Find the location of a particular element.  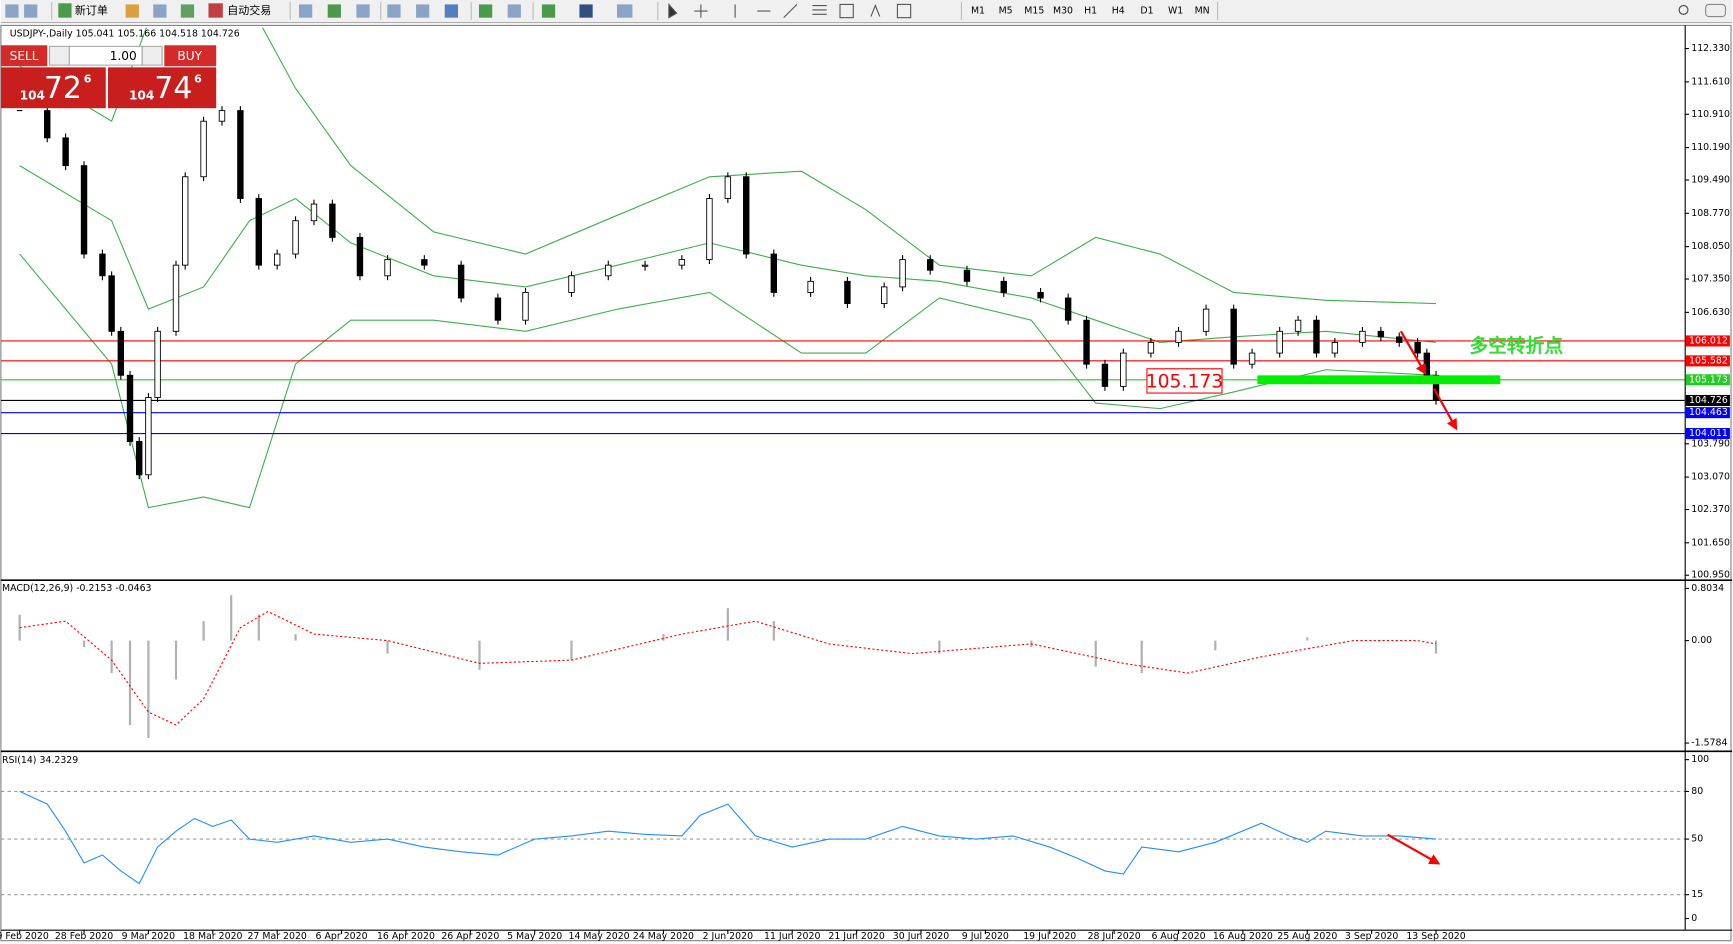

rsi-line is located at coordinates (728, 837).